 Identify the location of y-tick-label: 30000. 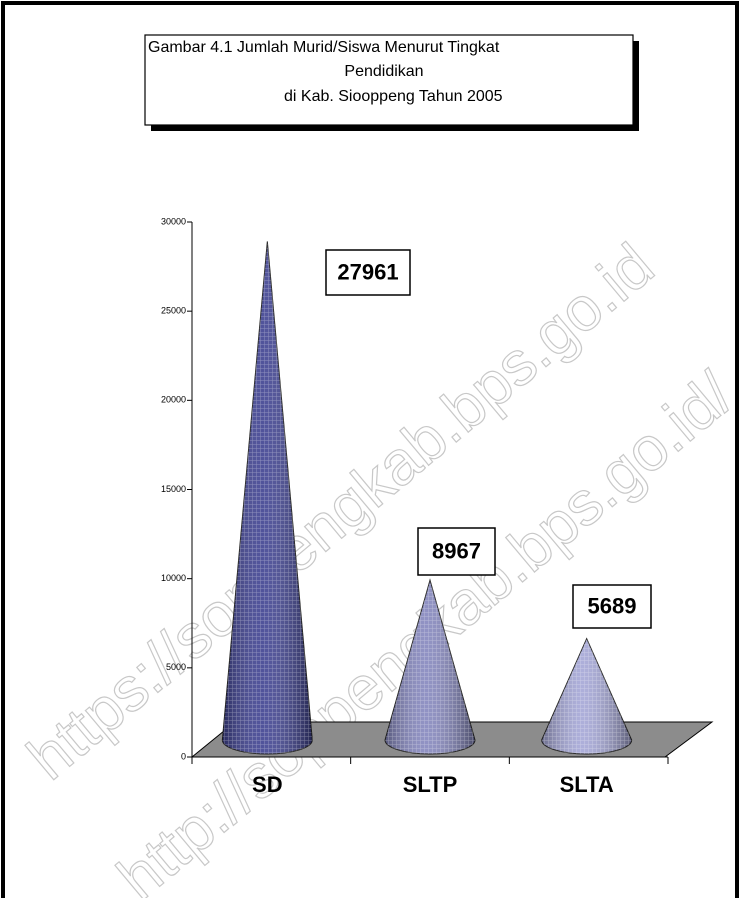
(173, 221).